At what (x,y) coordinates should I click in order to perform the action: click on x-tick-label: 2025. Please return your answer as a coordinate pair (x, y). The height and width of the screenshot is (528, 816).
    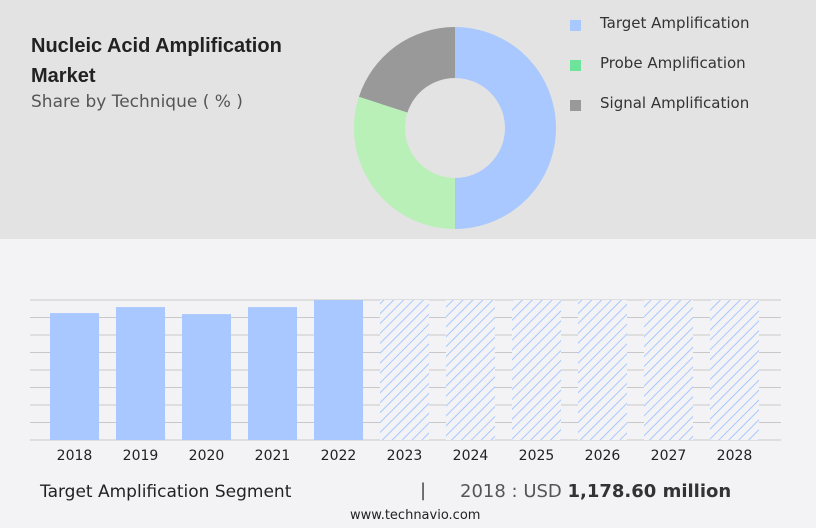
    Looking at the image, I should click on (537, 456).